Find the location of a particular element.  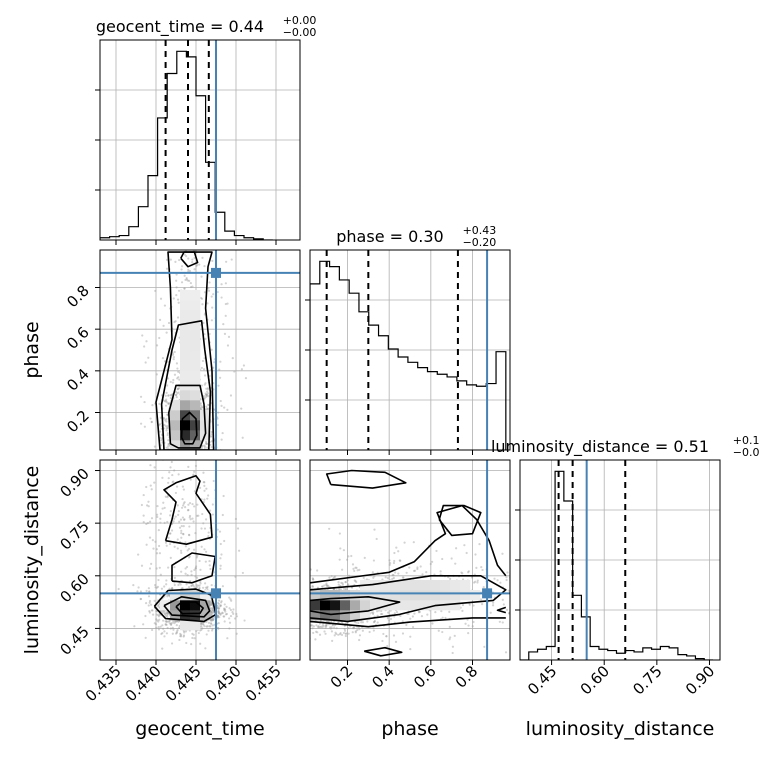

y-tick-label: 0.75 is located at coordinates (74, 535).